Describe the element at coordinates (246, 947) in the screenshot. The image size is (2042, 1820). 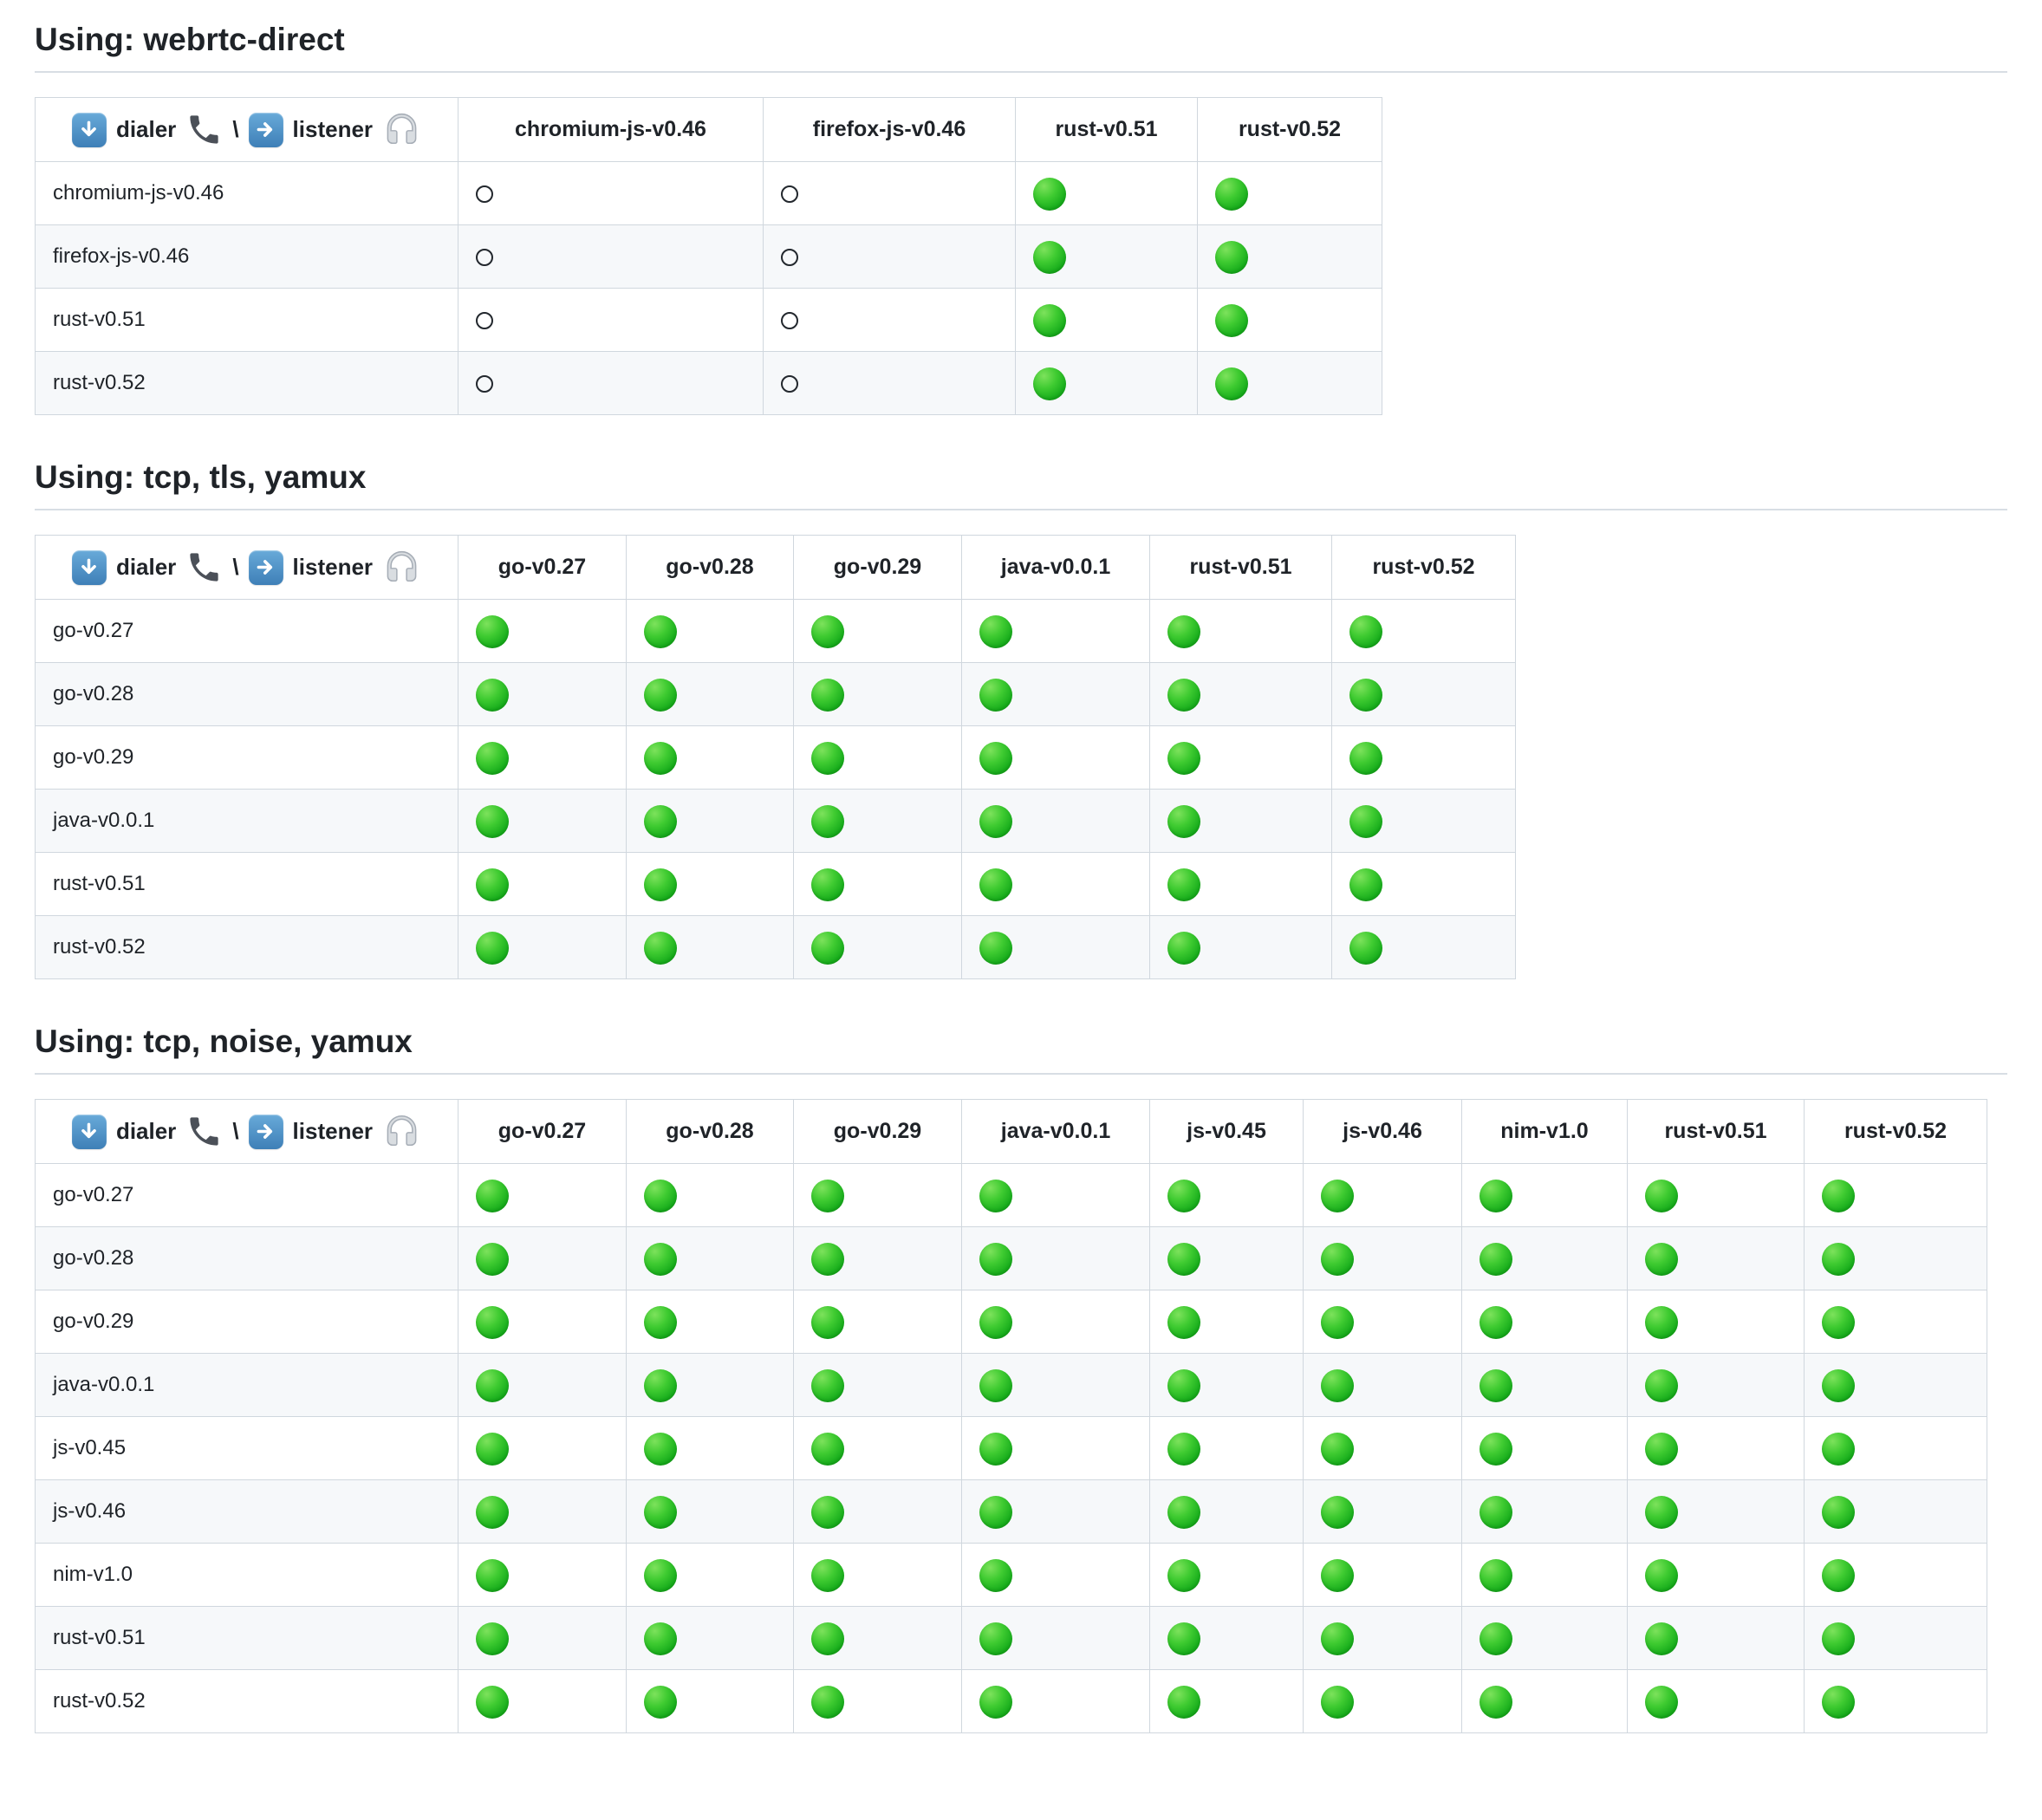
I see `row-label: rust-v0.52` at that location.